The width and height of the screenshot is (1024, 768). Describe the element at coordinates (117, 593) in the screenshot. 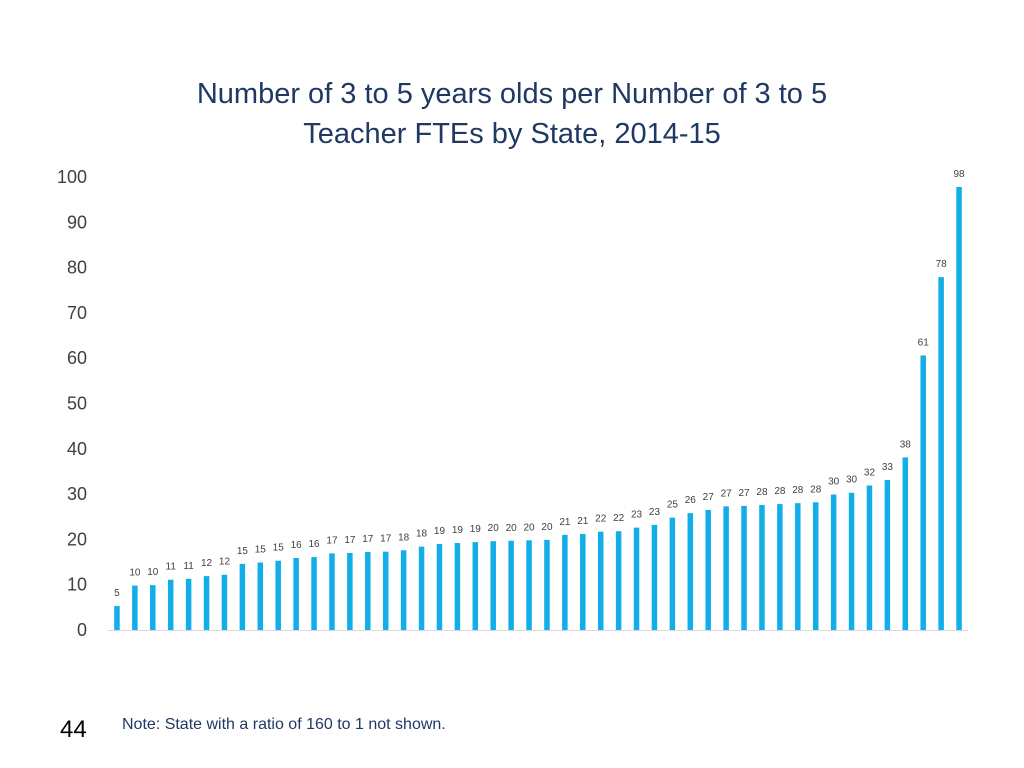

I see `data-label: 5` at that location.